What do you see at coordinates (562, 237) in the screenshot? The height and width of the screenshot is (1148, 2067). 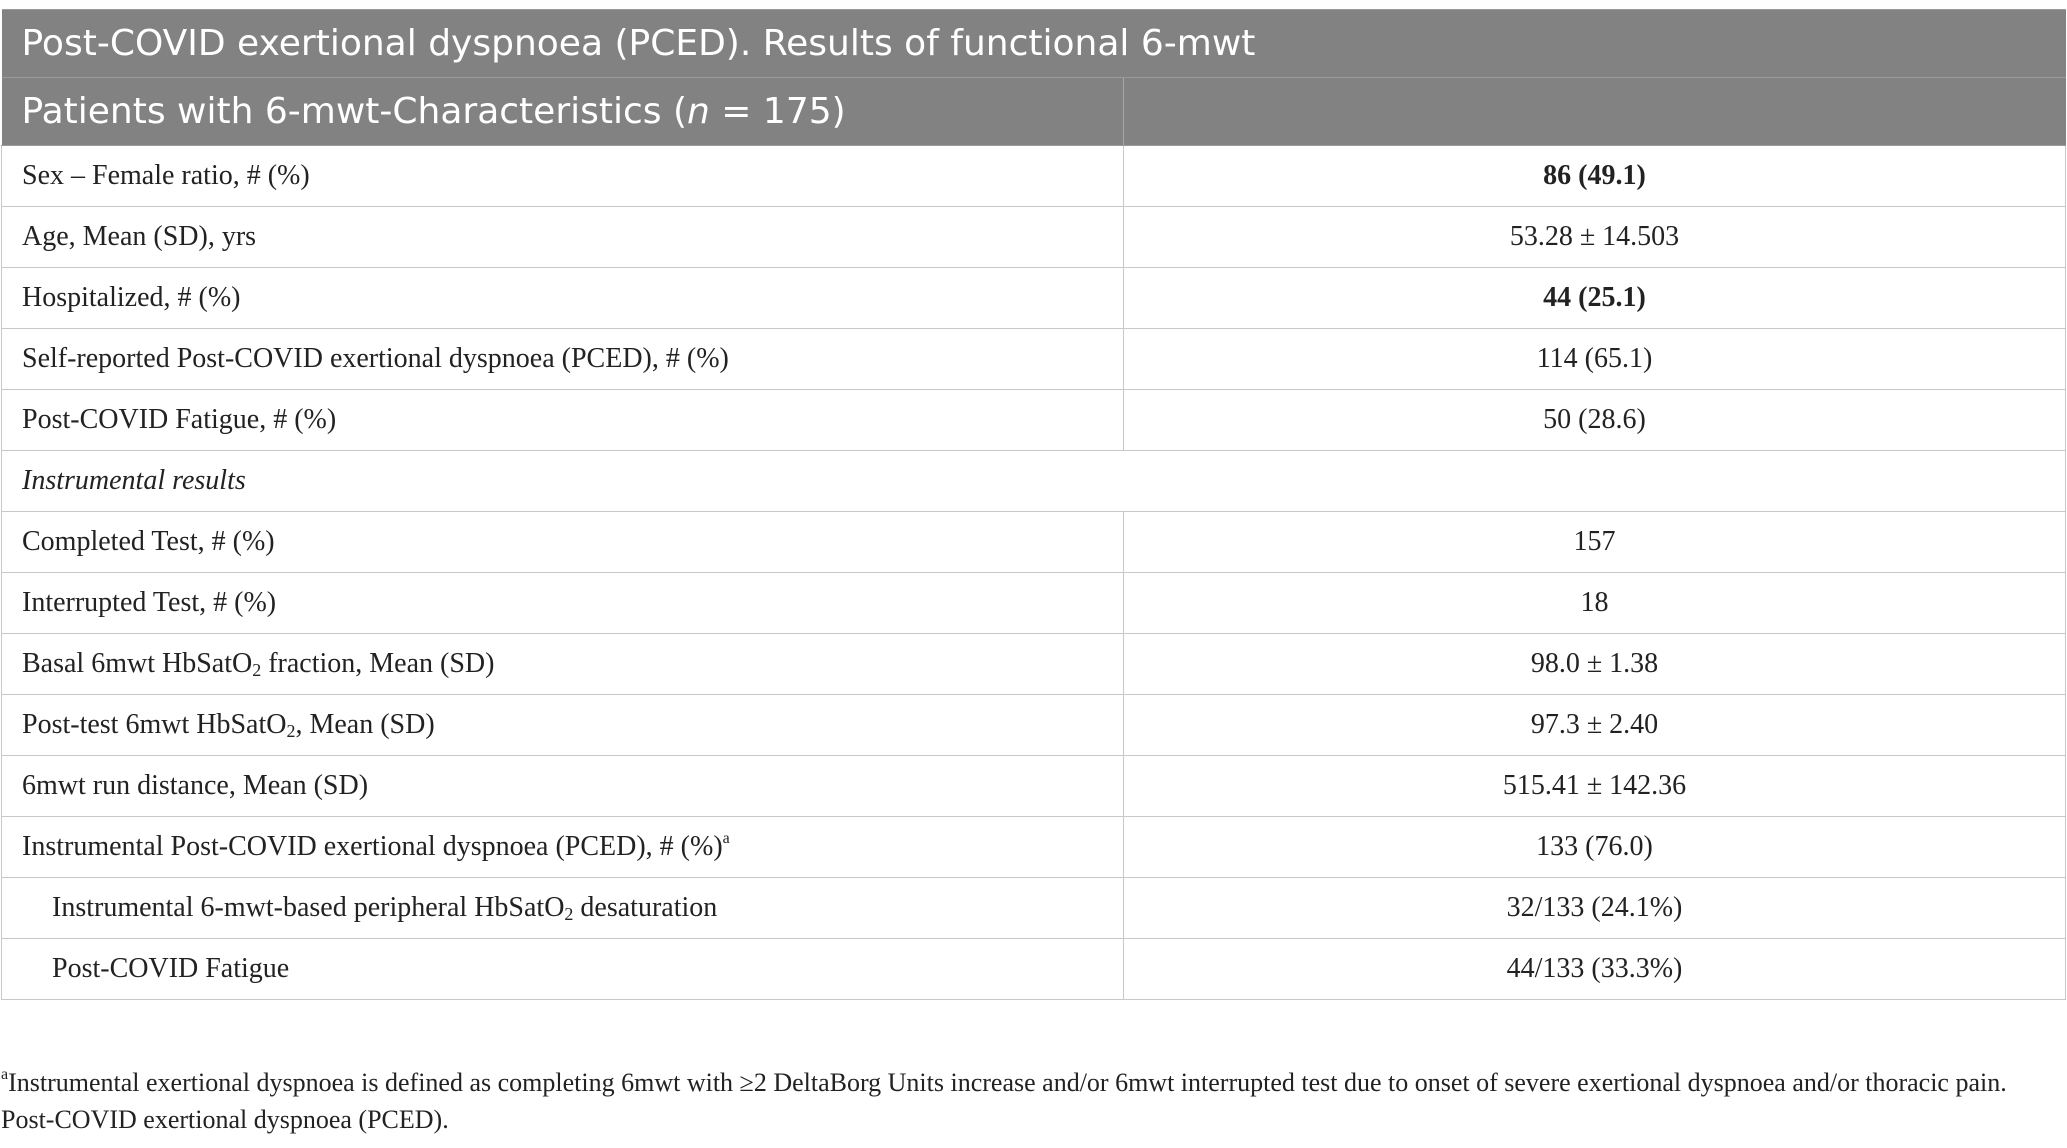 I see `row-label: Age, Mean (SD), yrs` at bounding box center [562, 237].